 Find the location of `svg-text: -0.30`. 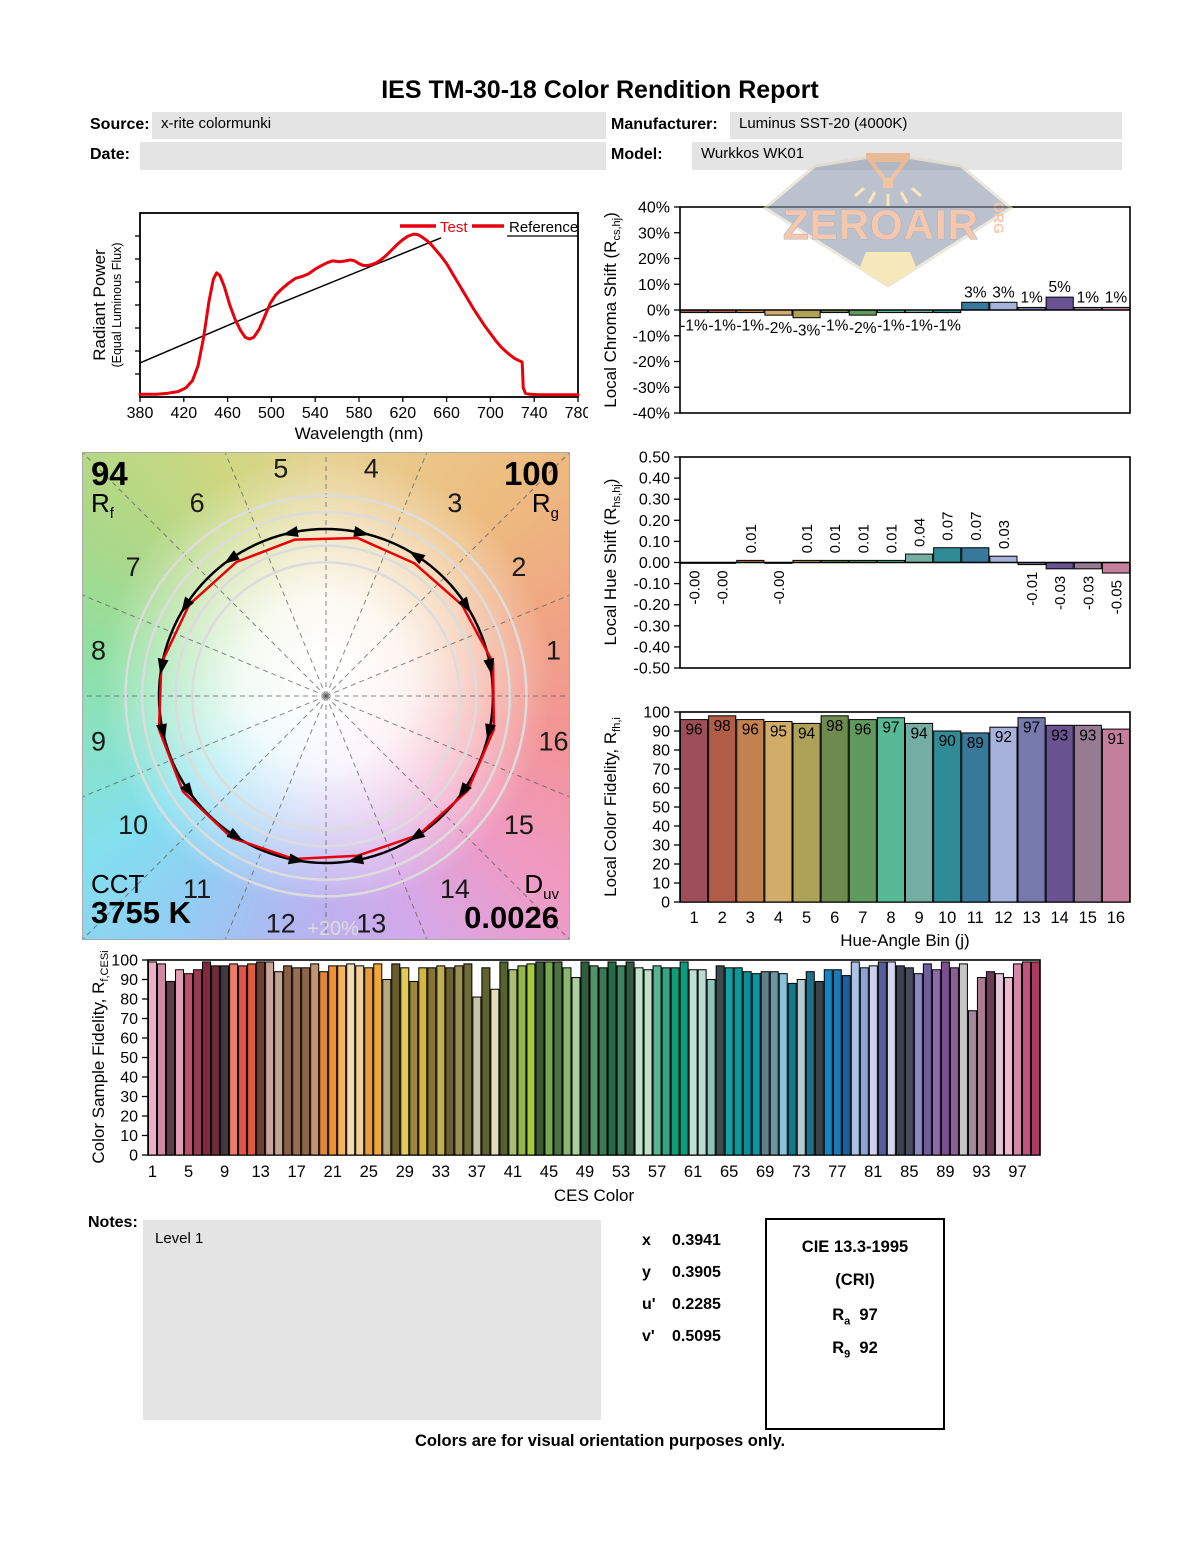

svg-text: -0.30 is located at coordinates (652, 626).